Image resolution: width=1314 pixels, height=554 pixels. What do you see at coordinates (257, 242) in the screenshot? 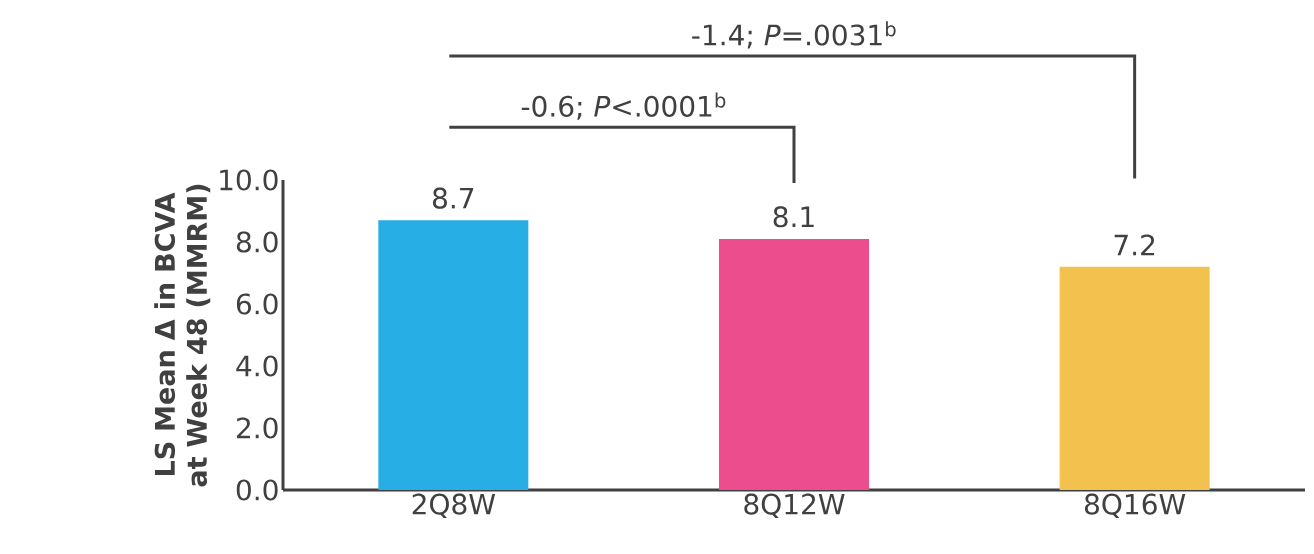
I see `y-tick-label: 8.0` at bounding box center [257, 242].